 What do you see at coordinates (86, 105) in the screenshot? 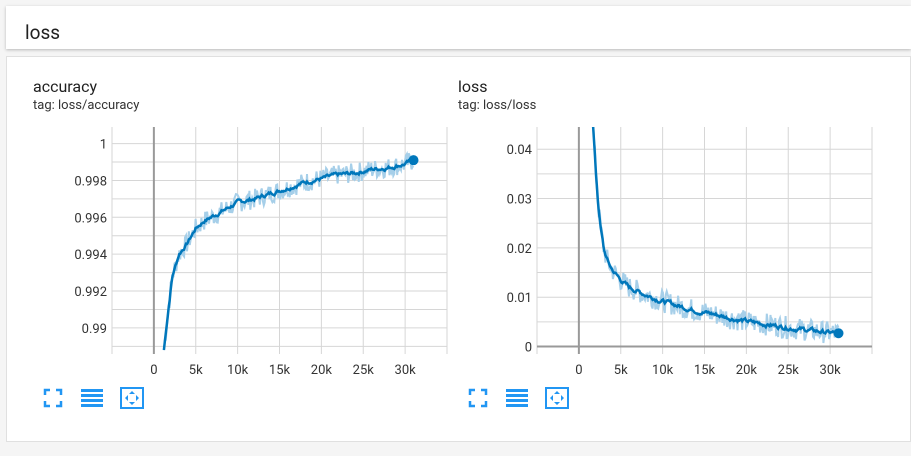
I see `chart-tag: tag: loss/accuracy` at bounding box center [86, 105].